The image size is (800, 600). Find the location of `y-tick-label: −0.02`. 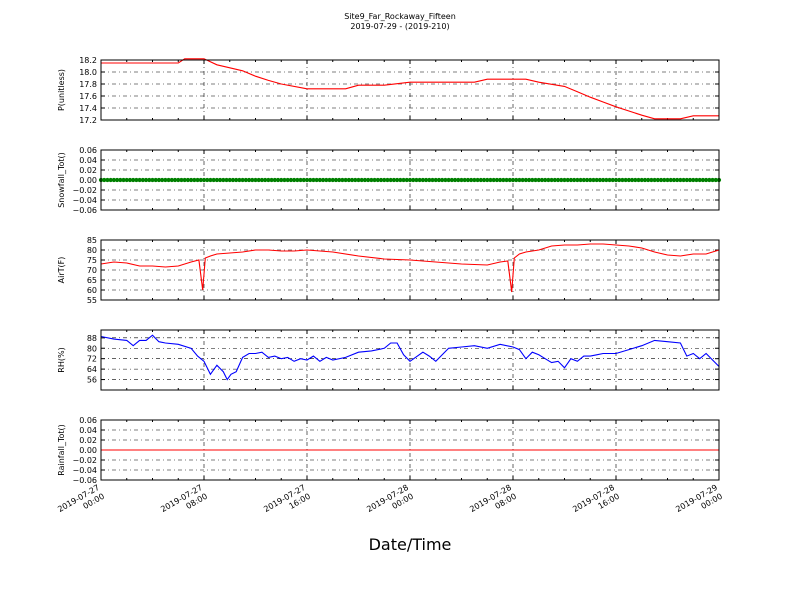

y-tick-label: −0.02 is located at coordinates (84, 460).